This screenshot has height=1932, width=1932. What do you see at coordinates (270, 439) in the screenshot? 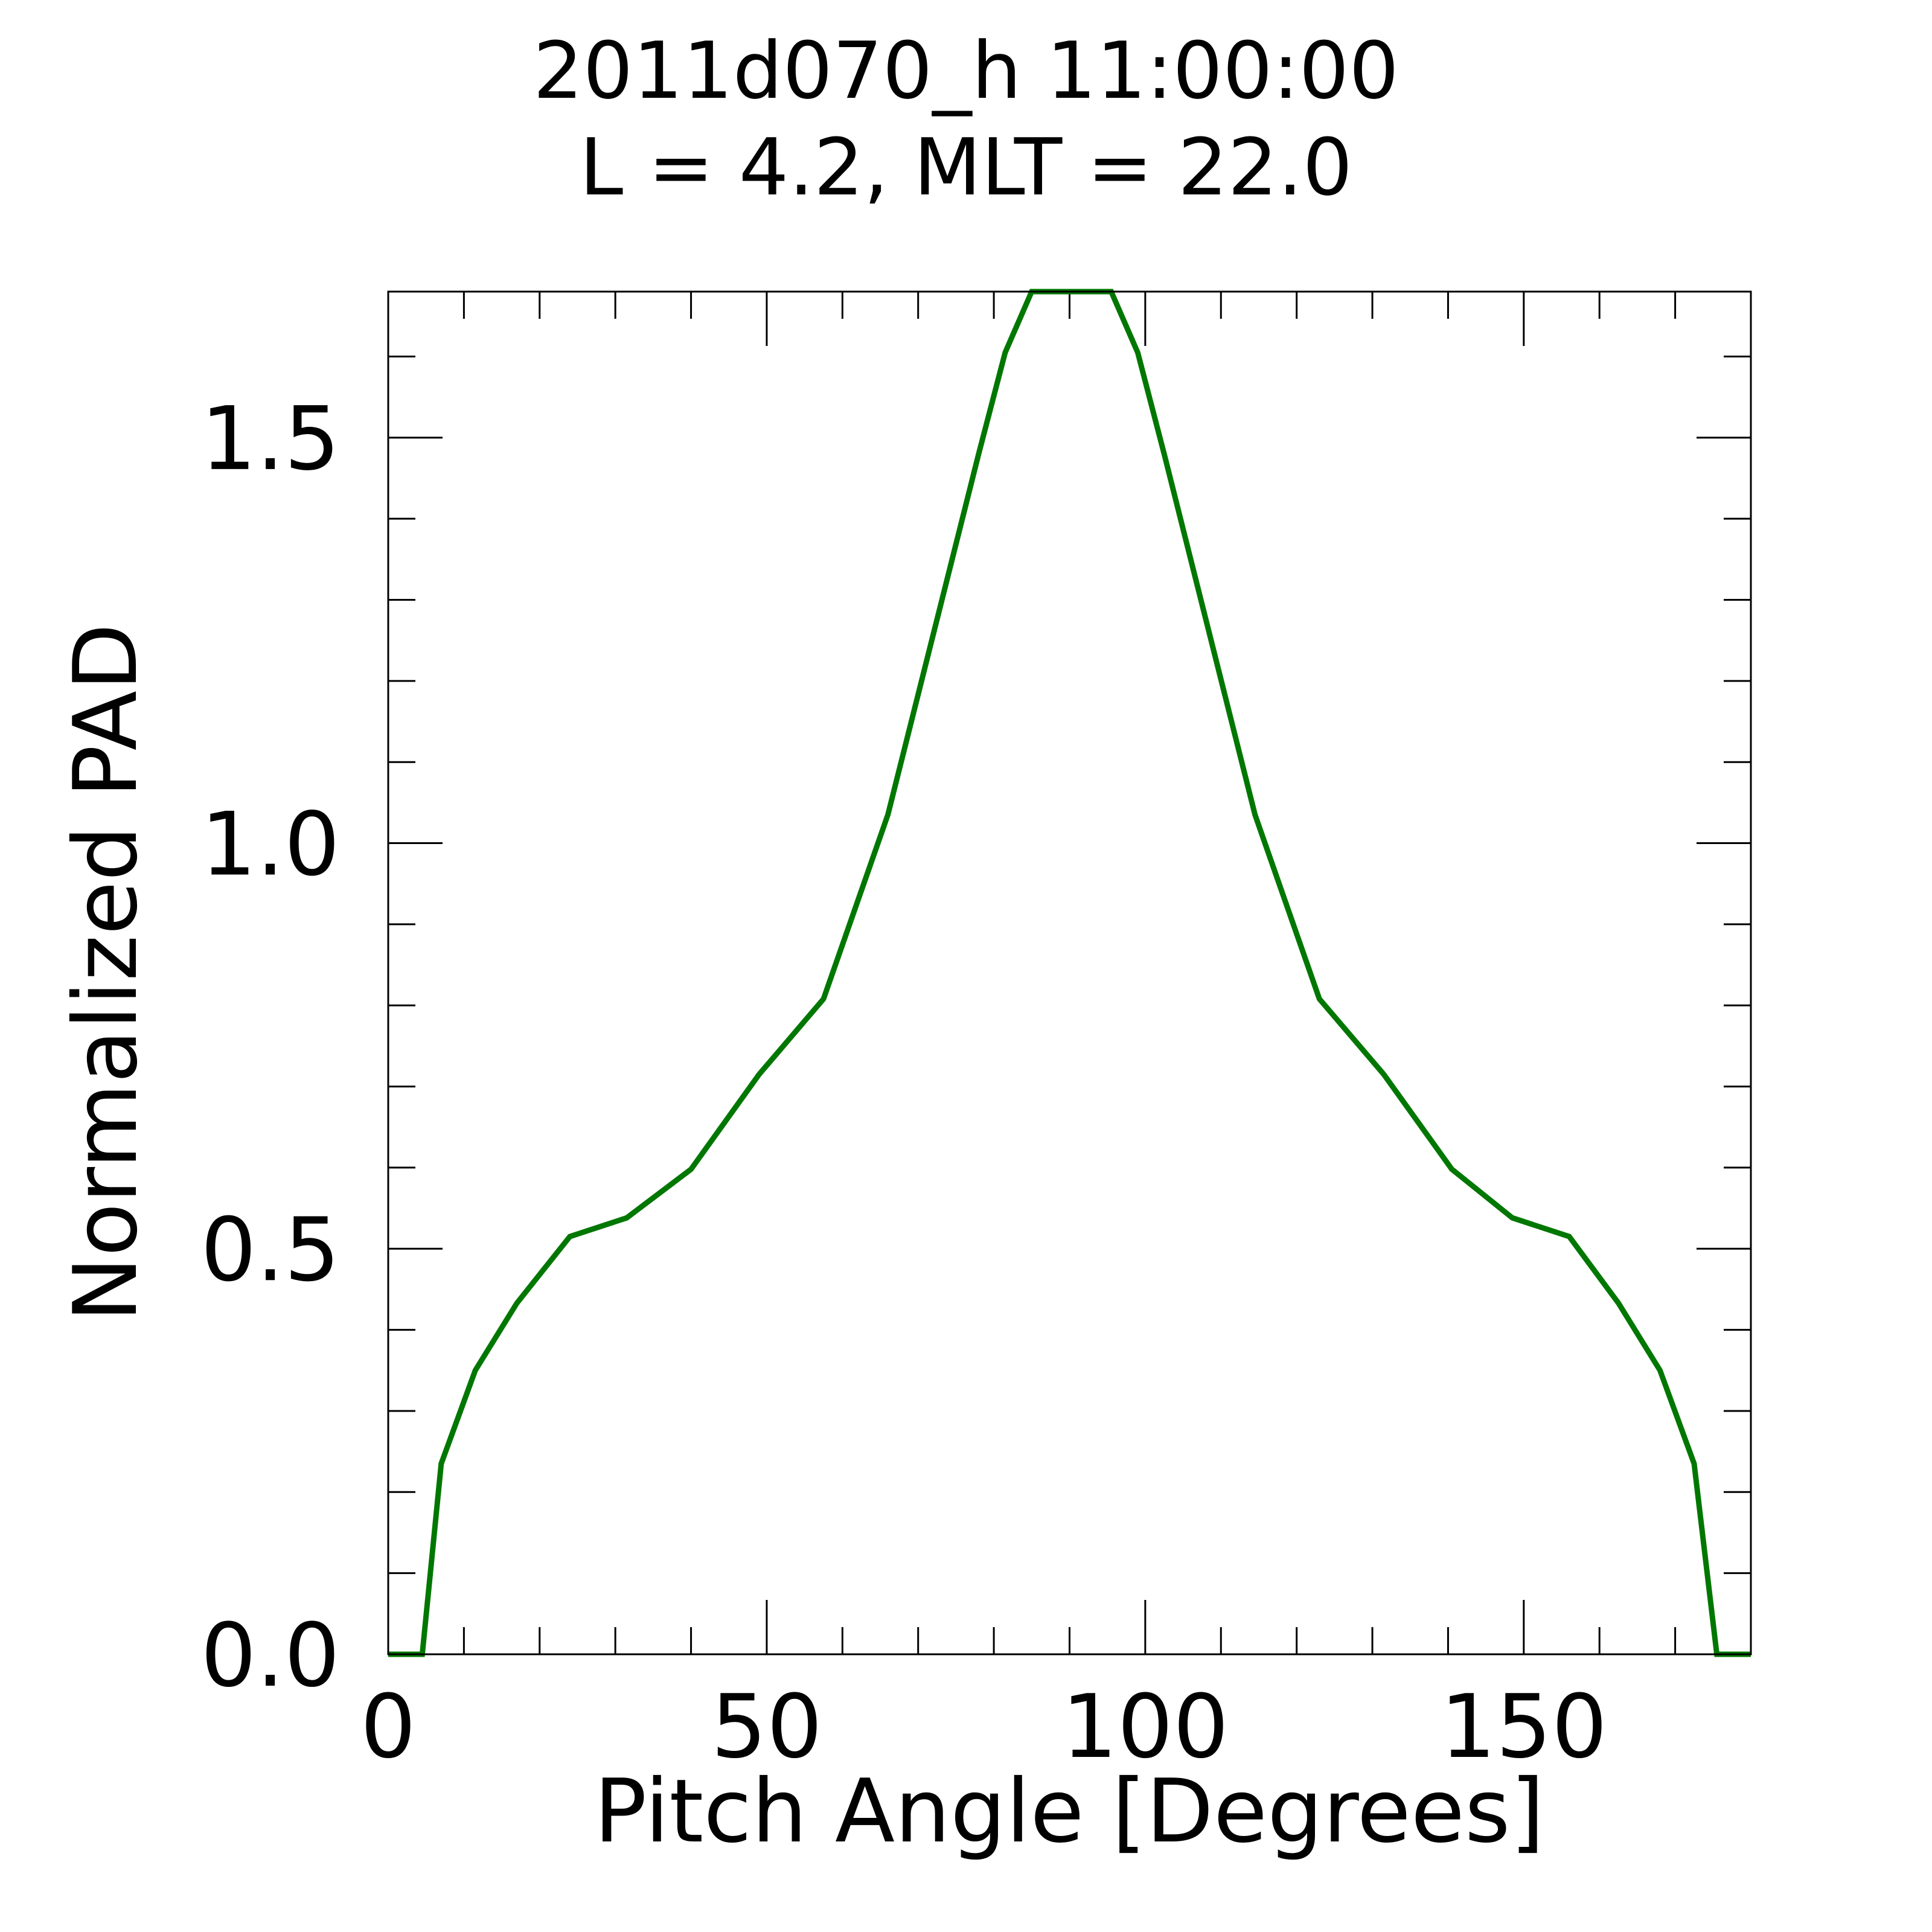
I see `y-tick-label: 1.5` at bounding box center [270, 439].